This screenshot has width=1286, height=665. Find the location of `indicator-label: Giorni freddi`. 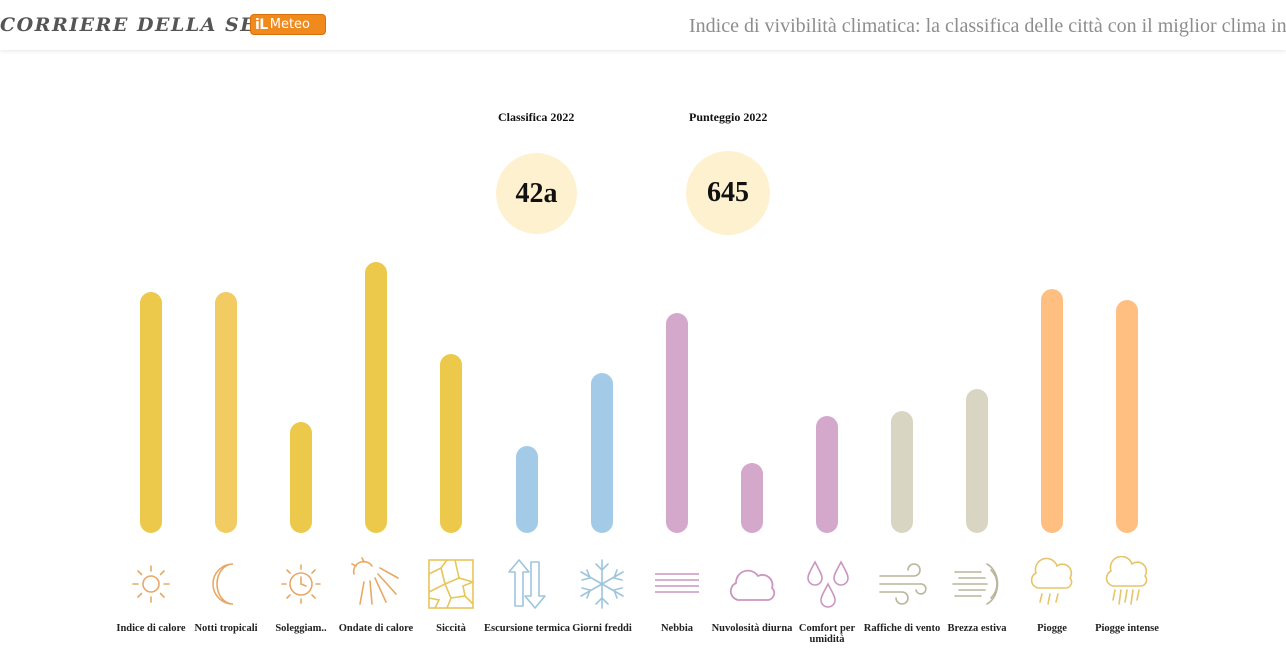

indicator-label: Giorni freddi is located at coordinates (602, 628).